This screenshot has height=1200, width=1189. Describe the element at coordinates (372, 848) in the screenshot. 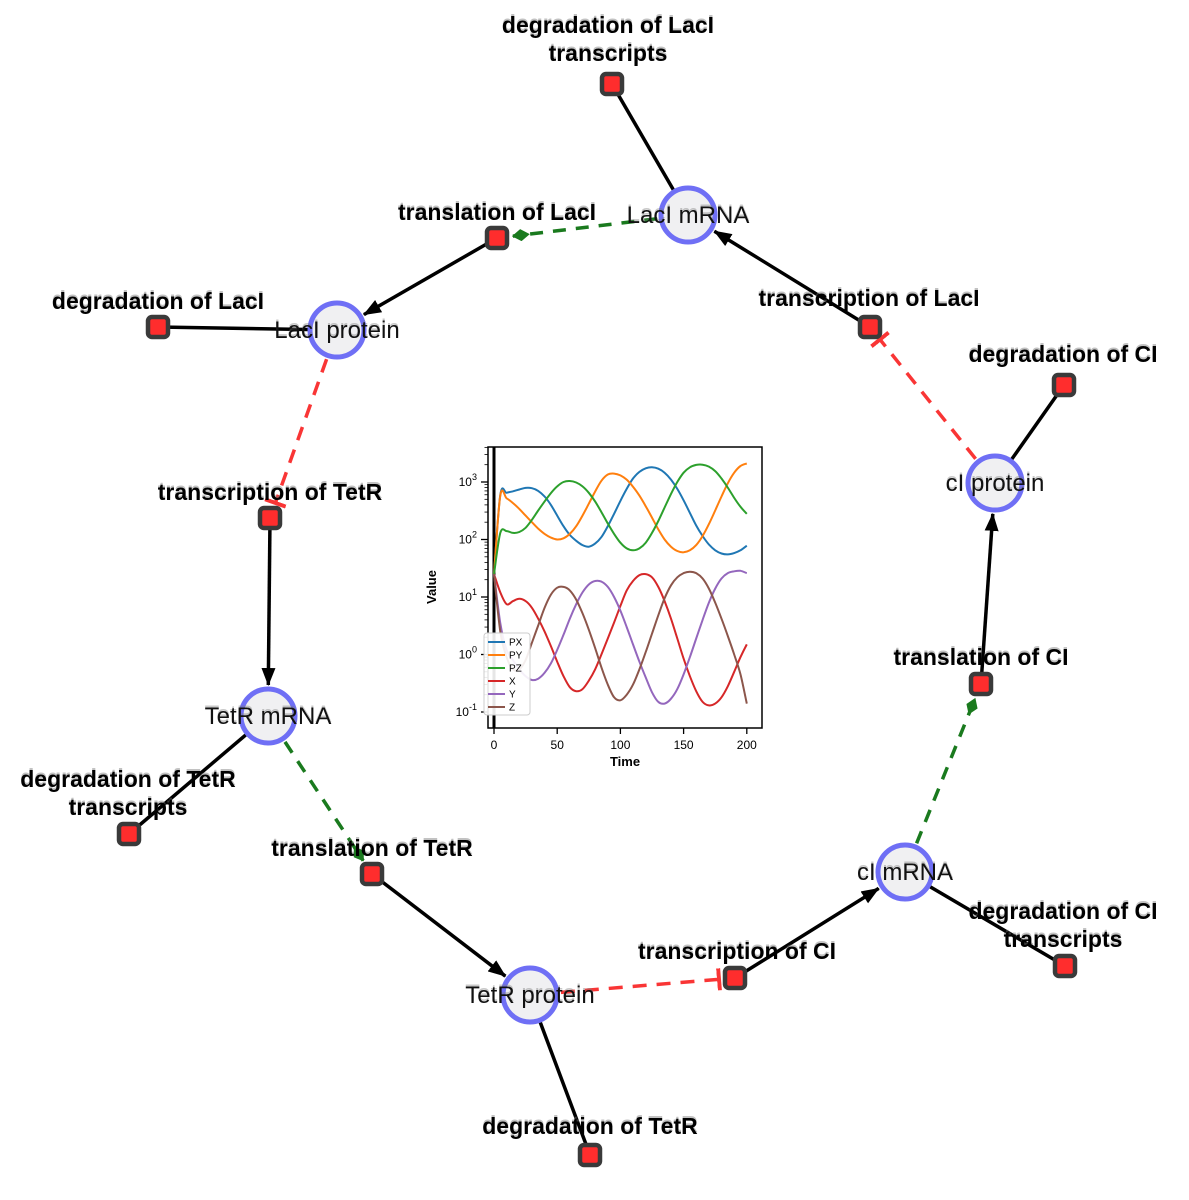

I see `reaction-label-translation-tetr: translation of TetR` at that location.